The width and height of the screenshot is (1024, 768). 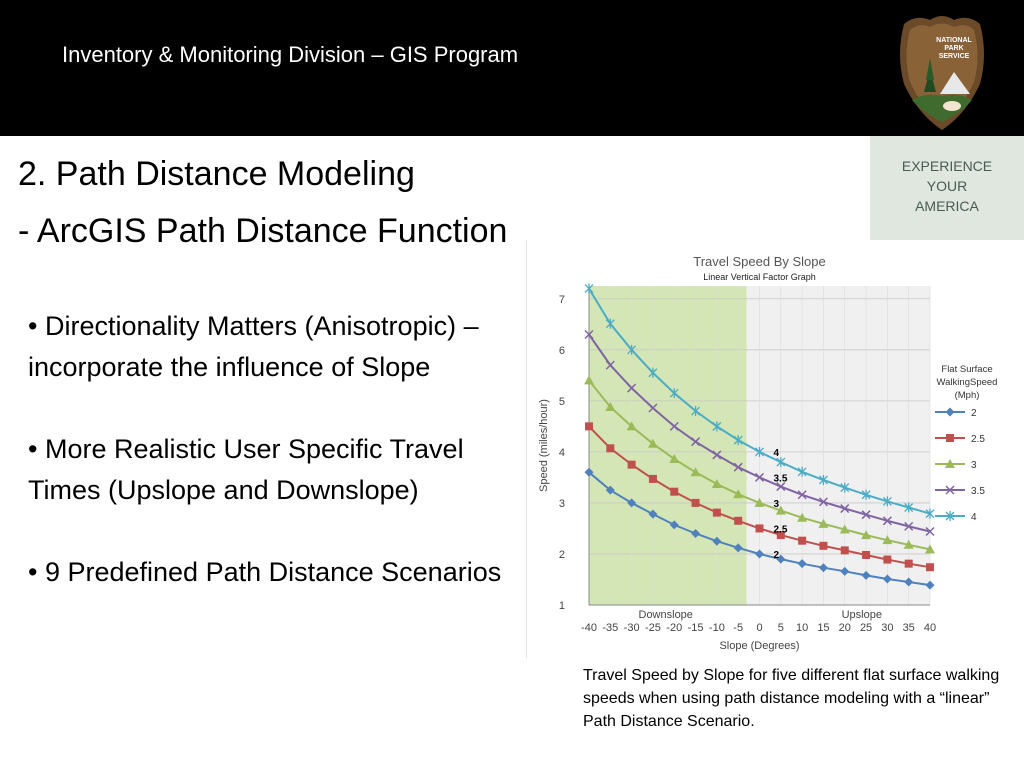 What do you see at coordinates (562, 504) in the screenshot?
I see `y-tick-label: 3` at bounding box center [562, 504].